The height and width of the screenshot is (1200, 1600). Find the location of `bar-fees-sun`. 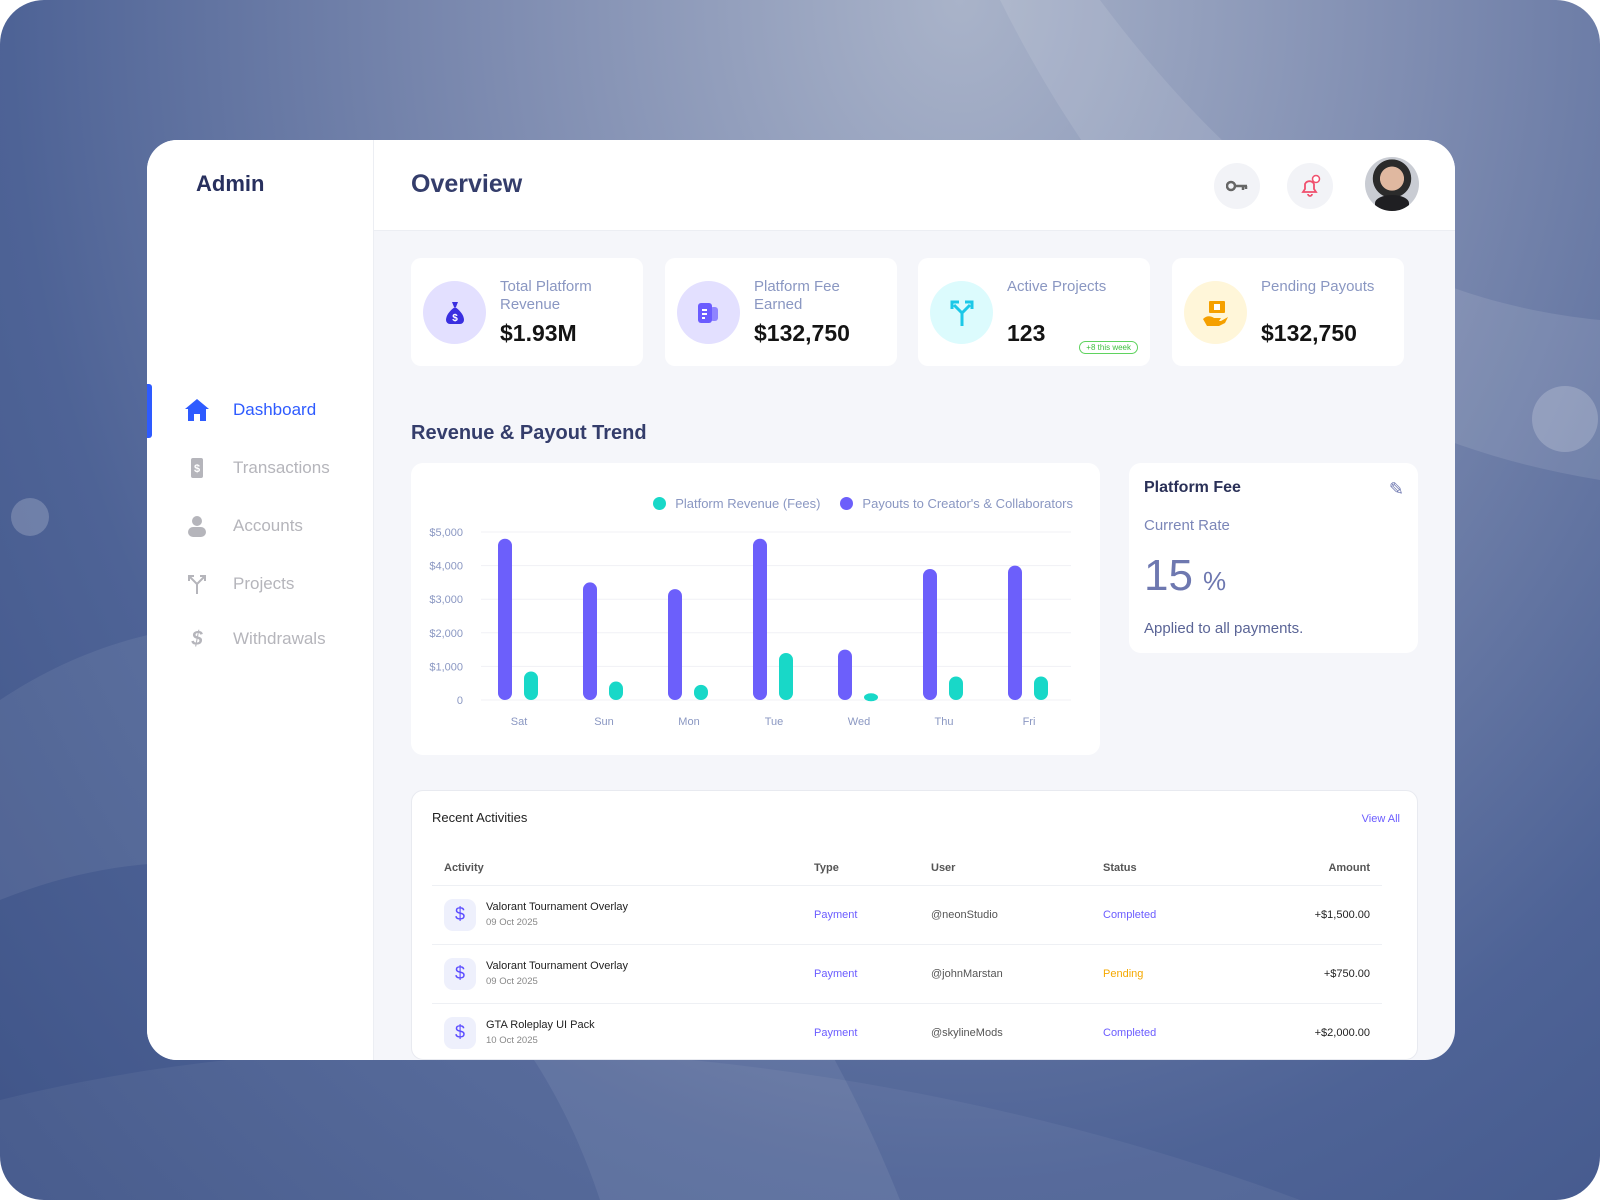

bar-fees-sun is located at coordinates (616, 690).